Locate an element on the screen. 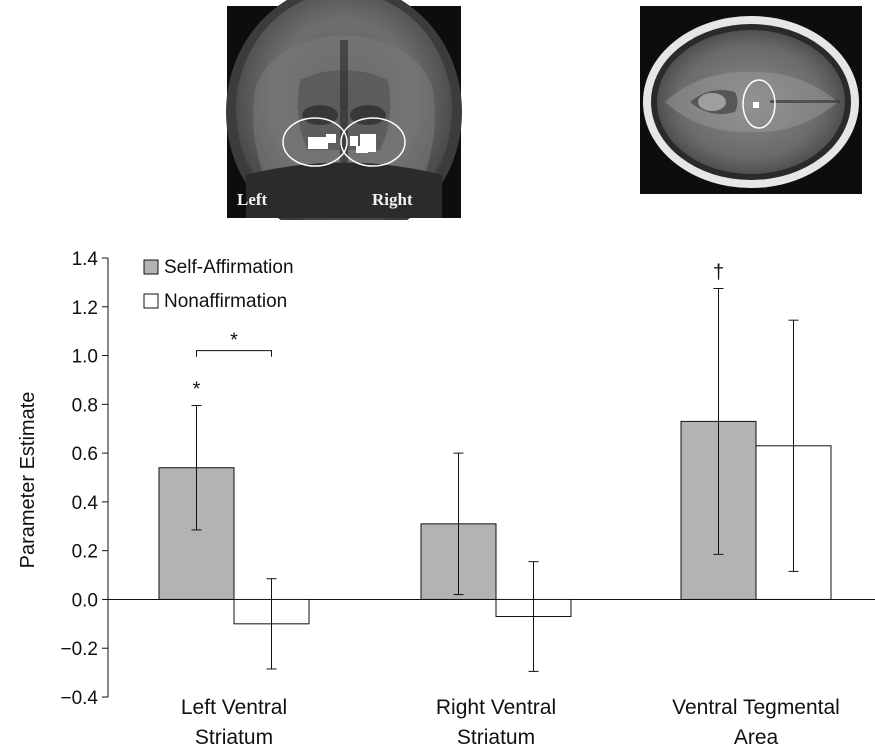 The height and width of the screenshot is (751, 875). category-label: Left Ventral is located at coordinates (234, 707).